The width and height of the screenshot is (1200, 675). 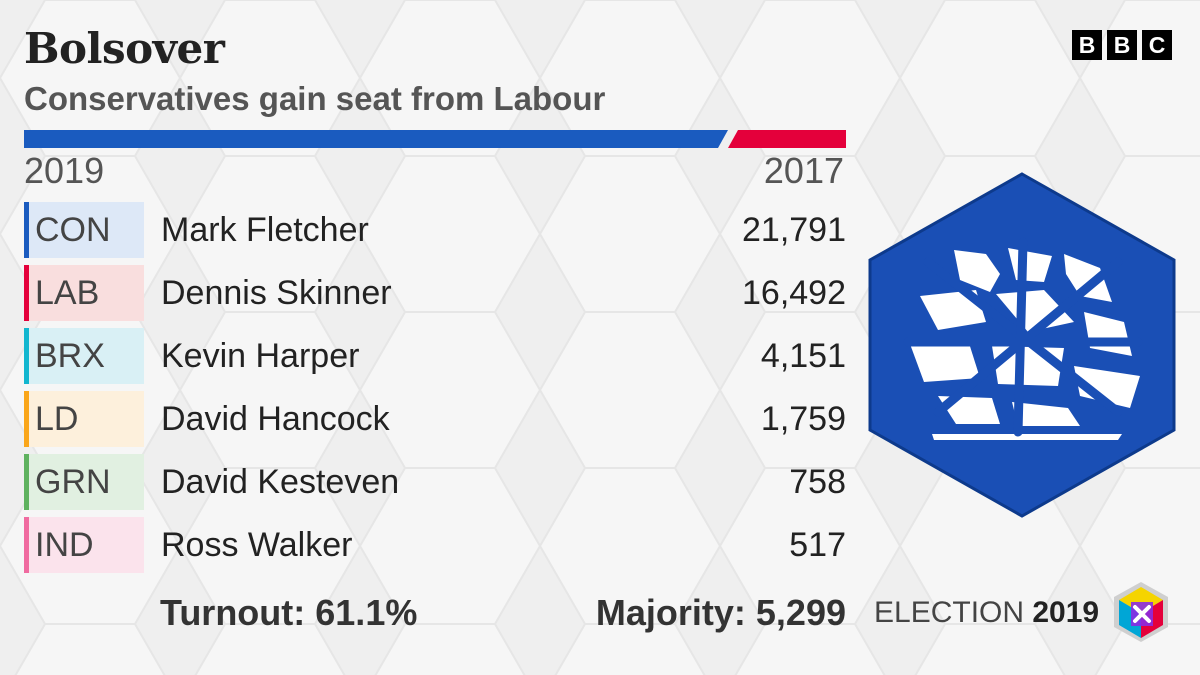 I want to click on election-year: 2019, so click(x=1066, y=612).